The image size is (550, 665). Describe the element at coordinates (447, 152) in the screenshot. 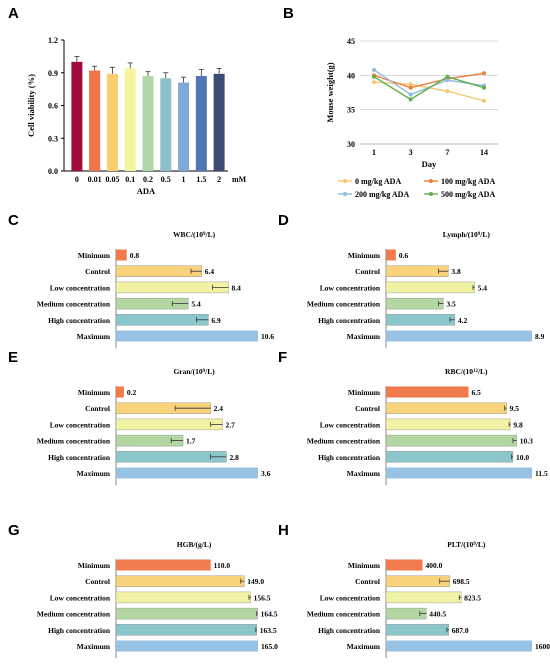

I see `x-tick-label: 7` at that location.